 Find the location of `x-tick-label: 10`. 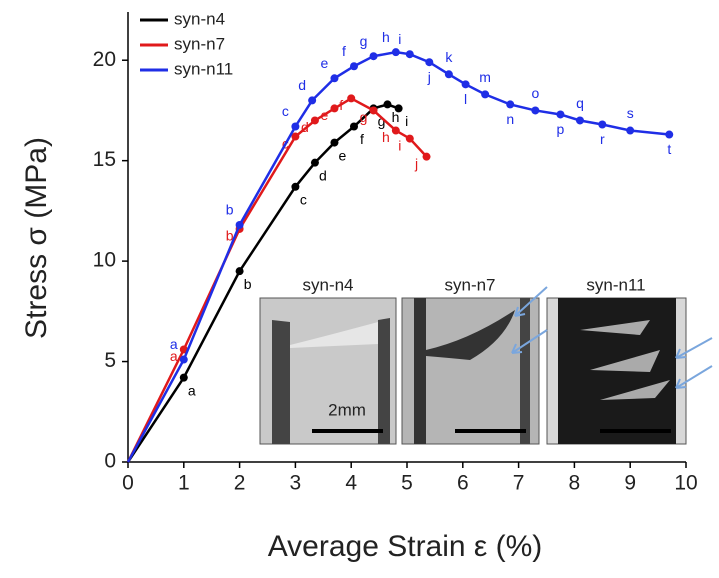

x-tick-label: 10 is located at coordinates (685, 483).